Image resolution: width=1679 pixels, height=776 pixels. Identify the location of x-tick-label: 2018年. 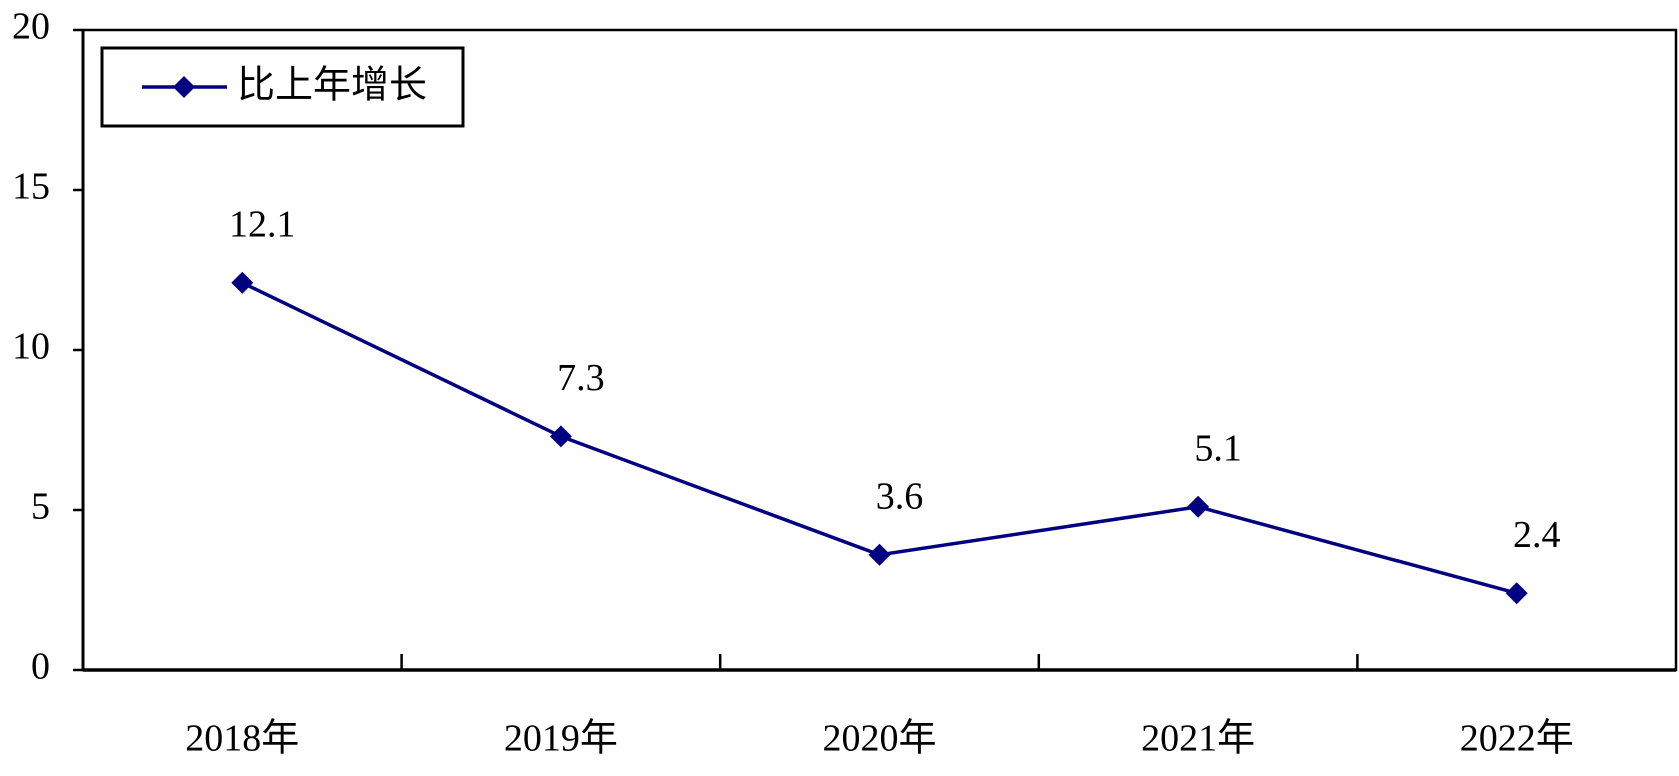
(242, 739).